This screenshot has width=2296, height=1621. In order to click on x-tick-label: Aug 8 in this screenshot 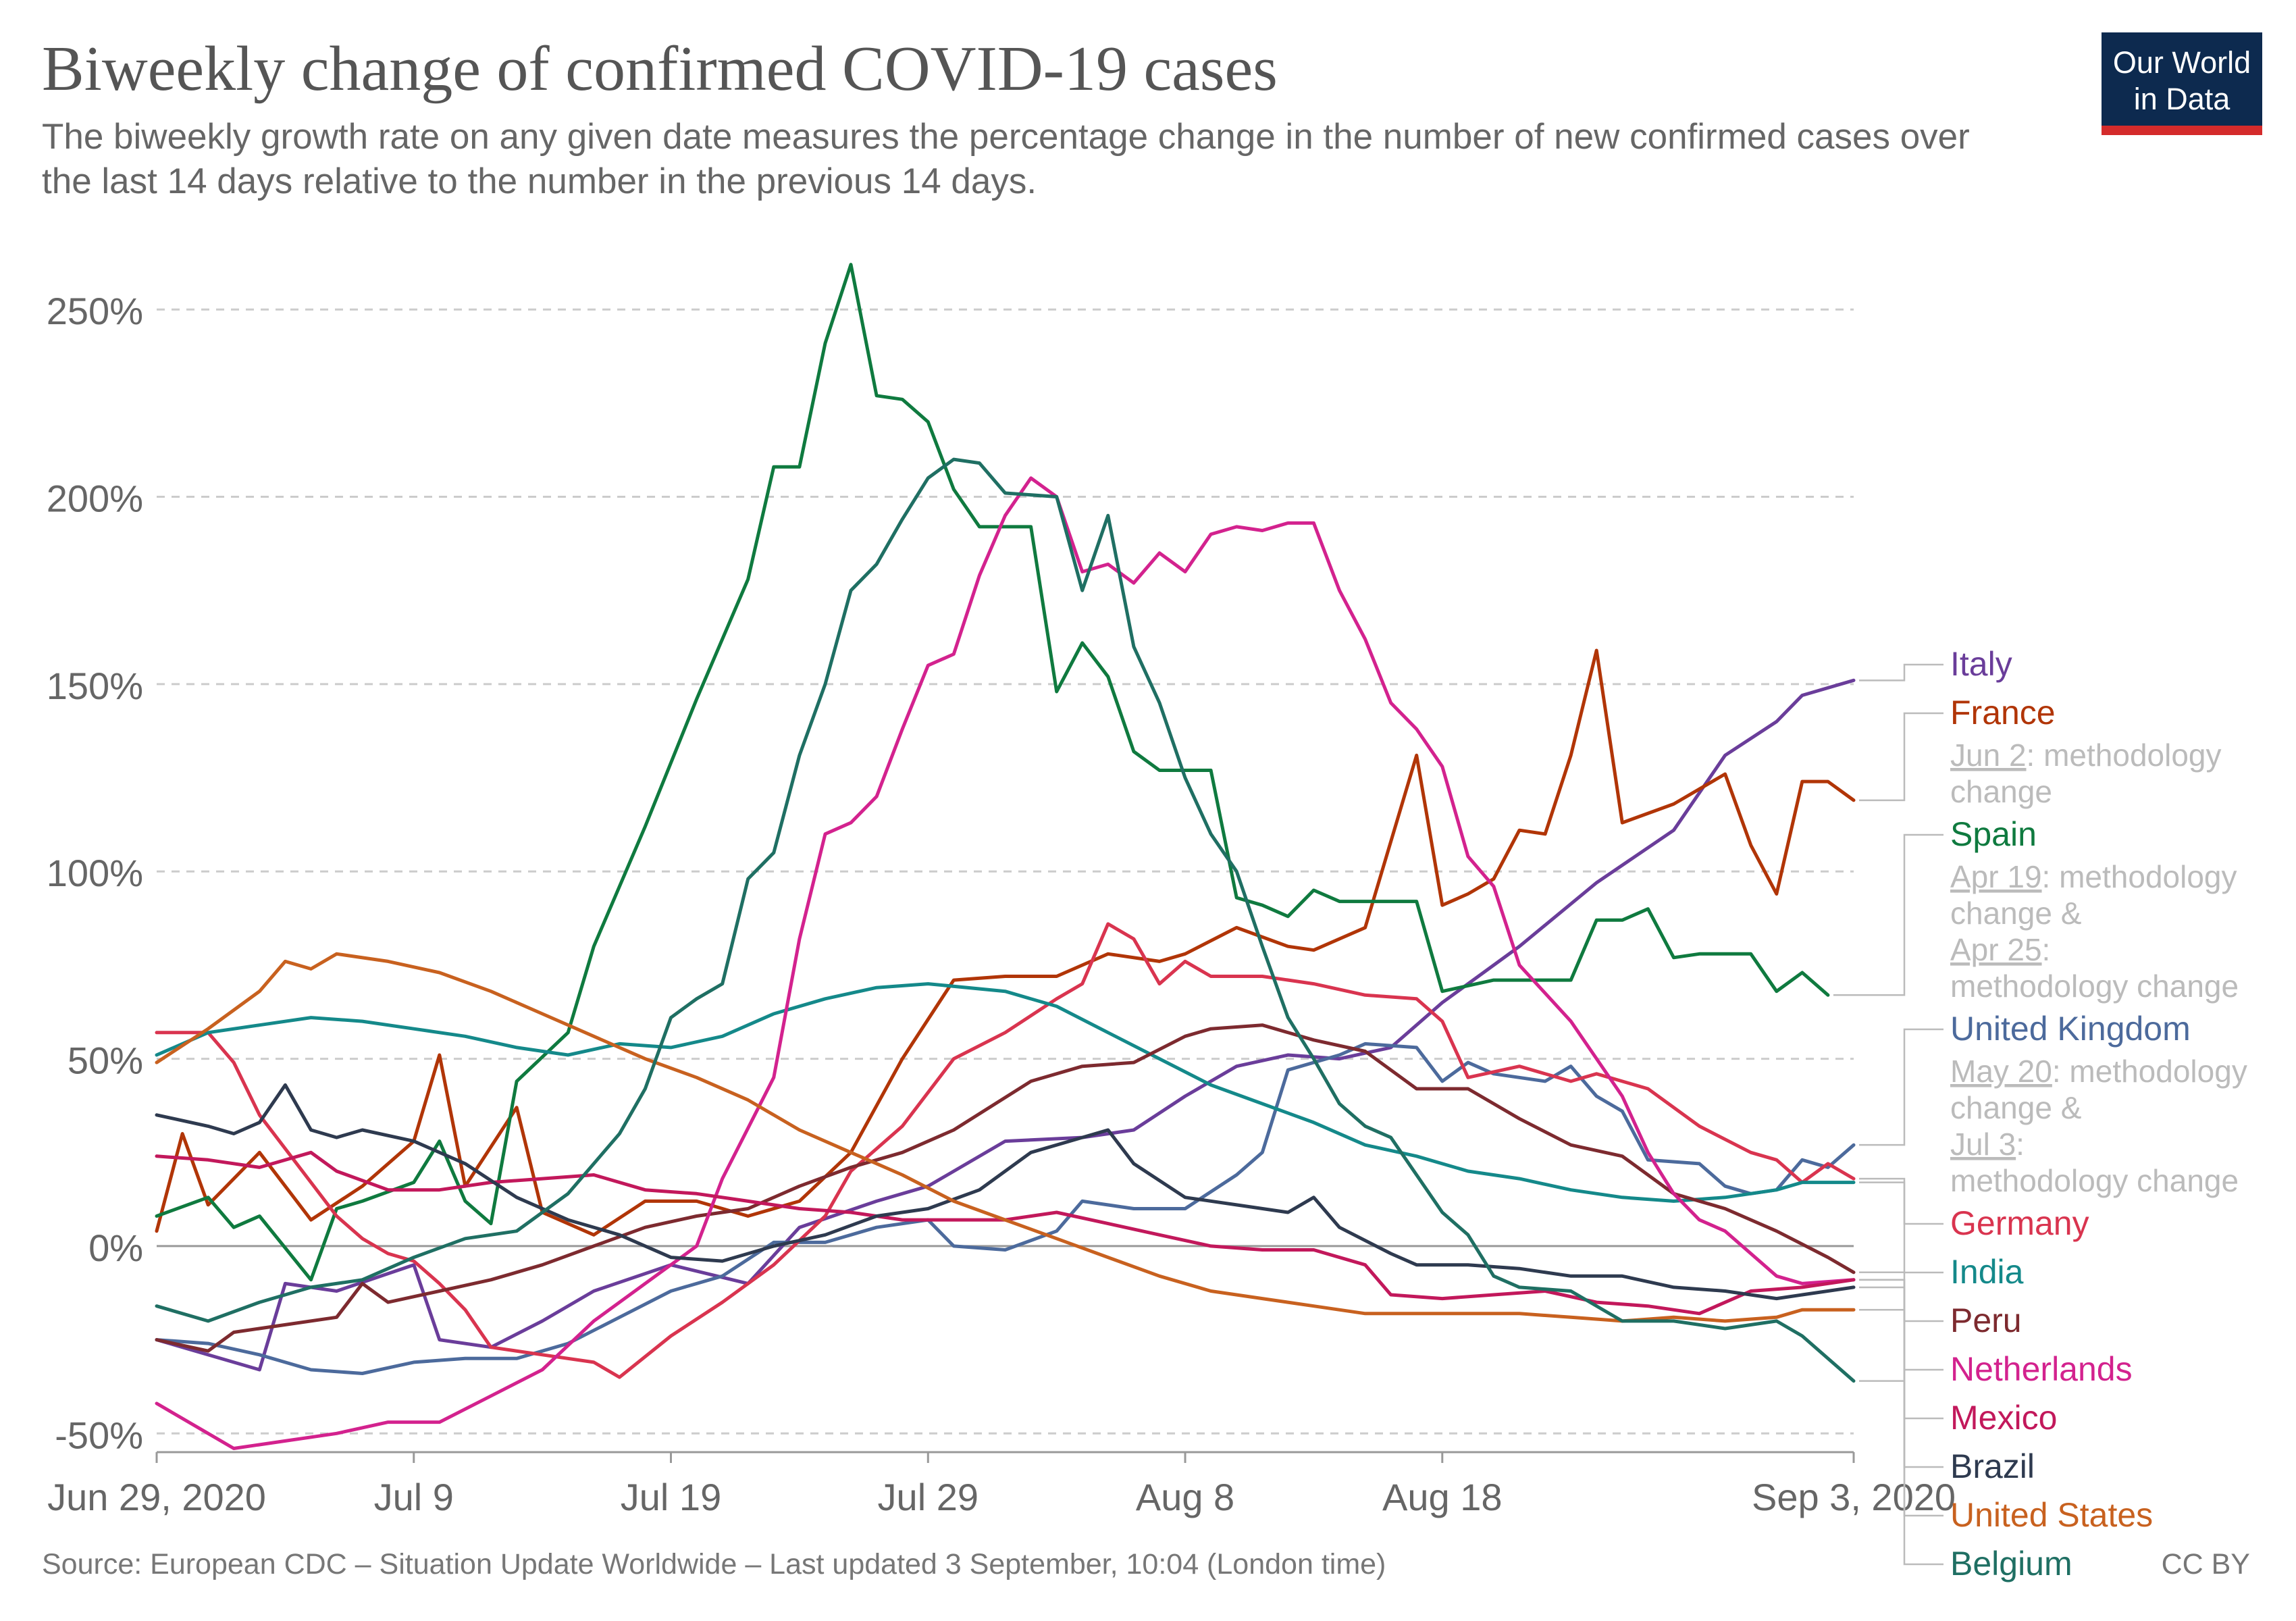, I will do `click(1185, 1497)`.